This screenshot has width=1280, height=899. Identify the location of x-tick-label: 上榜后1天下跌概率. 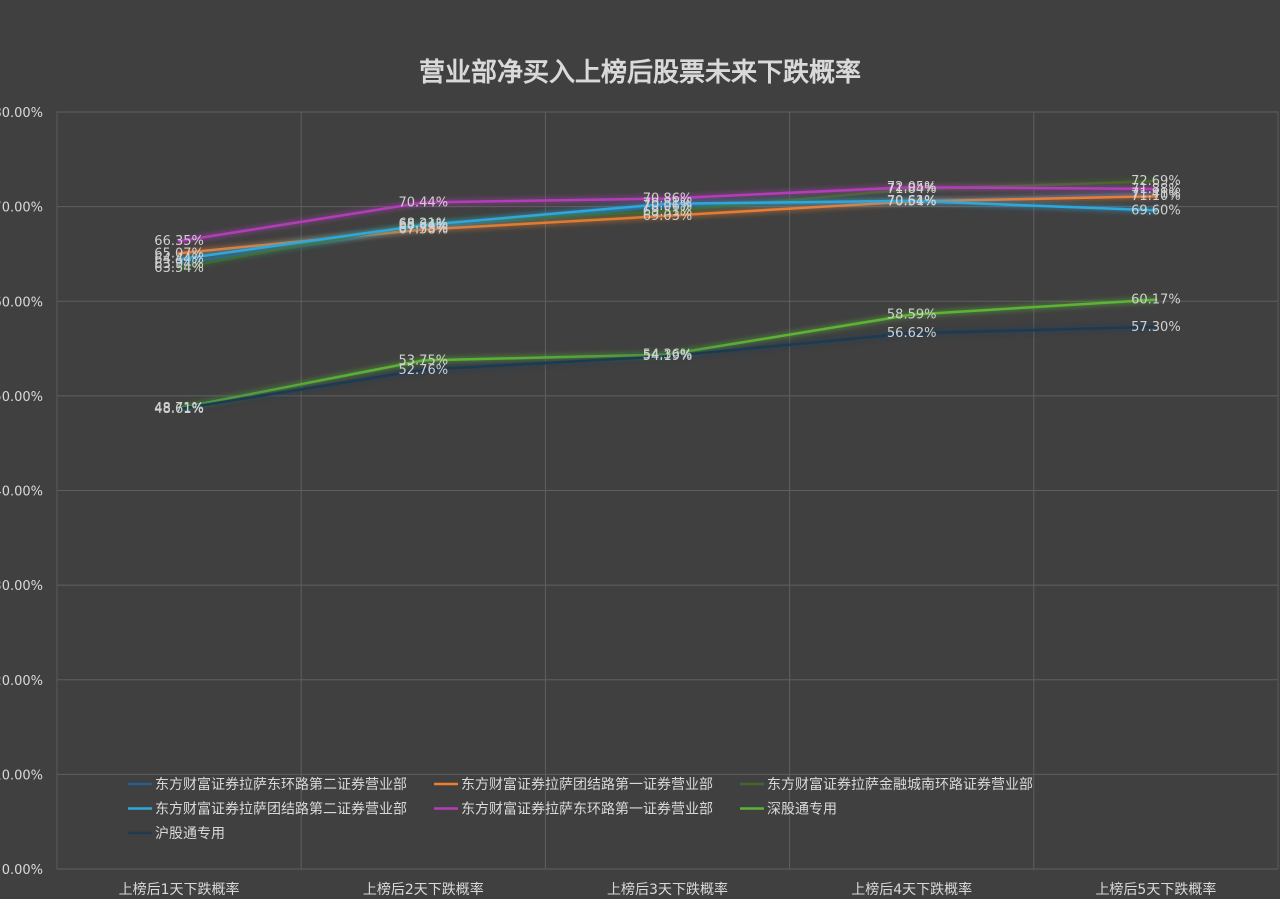
(179, 889).